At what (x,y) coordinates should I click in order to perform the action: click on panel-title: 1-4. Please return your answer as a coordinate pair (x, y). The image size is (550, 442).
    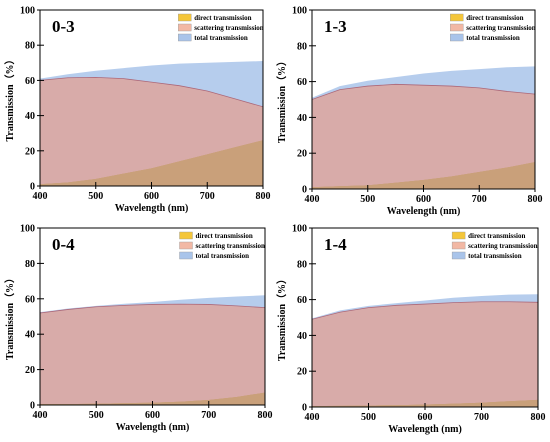
    Looking at the image, I should click on (335, 244).